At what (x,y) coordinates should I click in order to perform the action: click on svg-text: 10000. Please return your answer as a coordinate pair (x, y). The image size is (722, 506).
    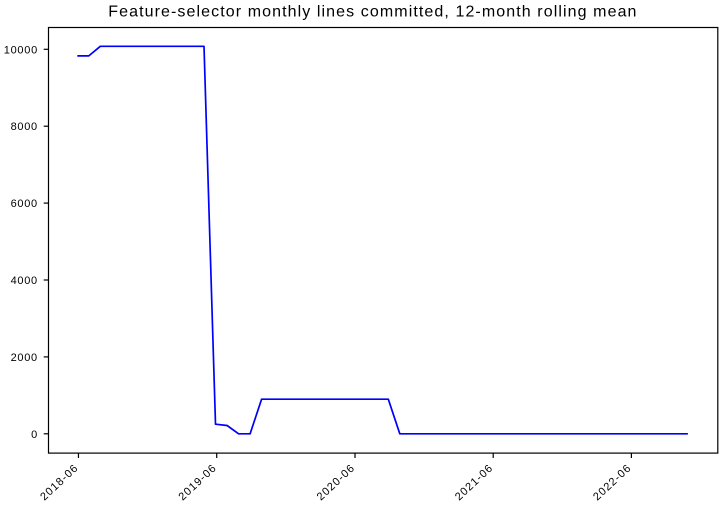
    Looking at the image, I should click on (21, 50).